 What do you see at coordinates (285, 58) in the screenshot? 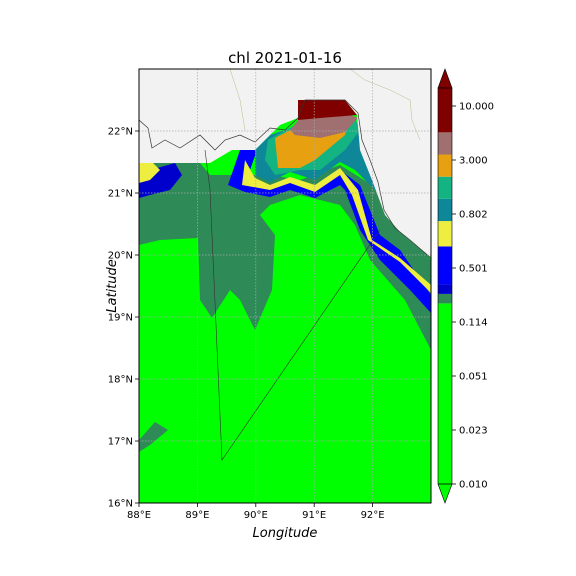
I see `map-title: chl 2021-01-16` at bounding box center [285, 58].